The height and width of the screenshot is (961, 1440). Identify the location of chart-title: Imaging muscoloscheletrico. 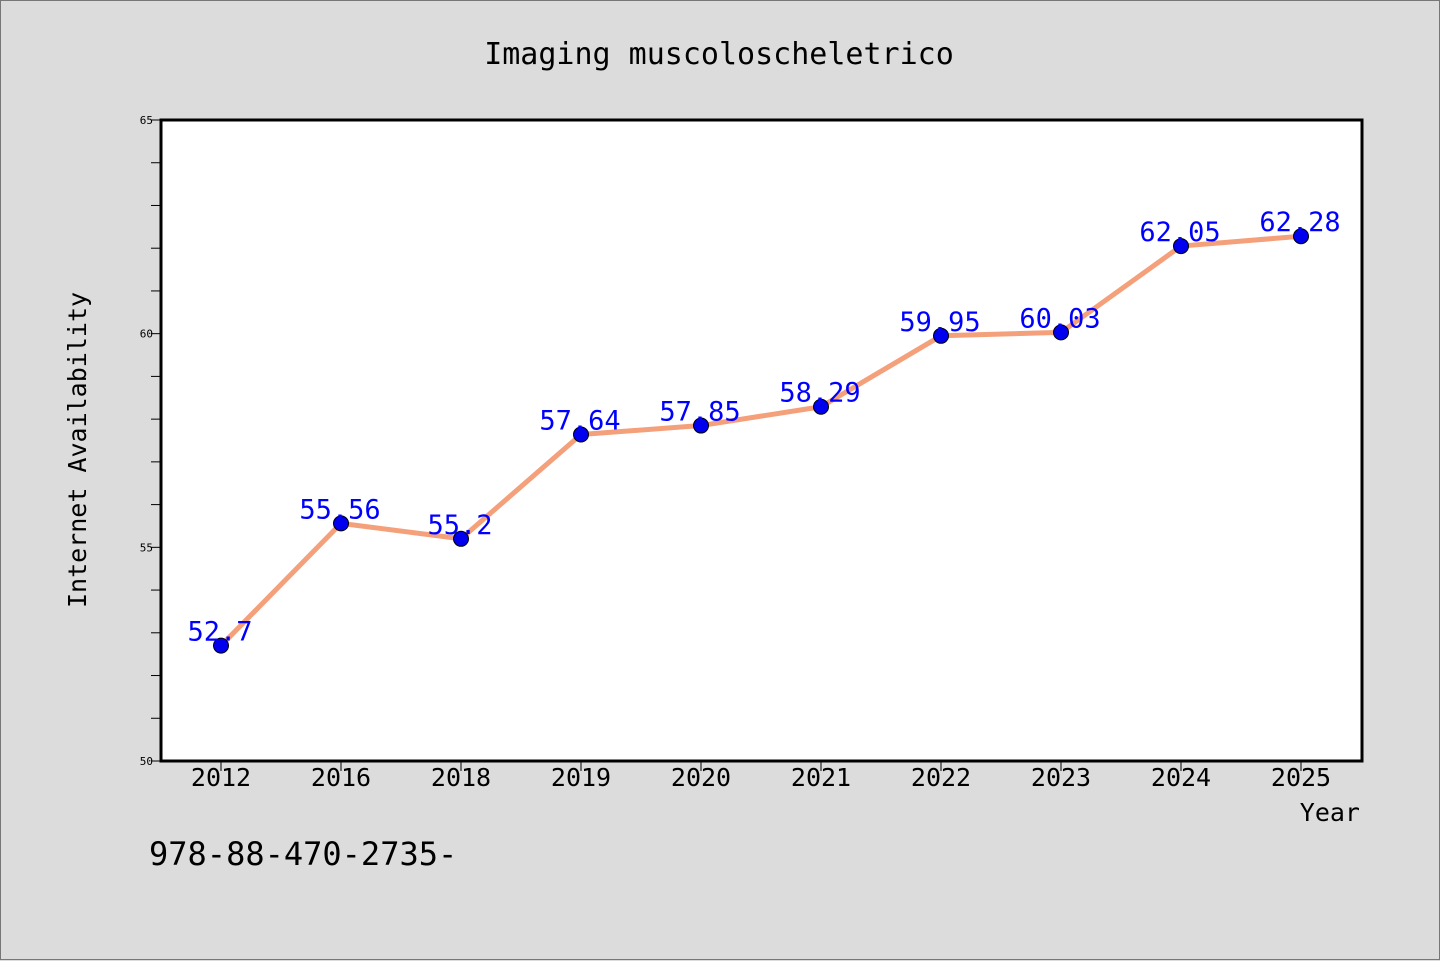
(719, 54).